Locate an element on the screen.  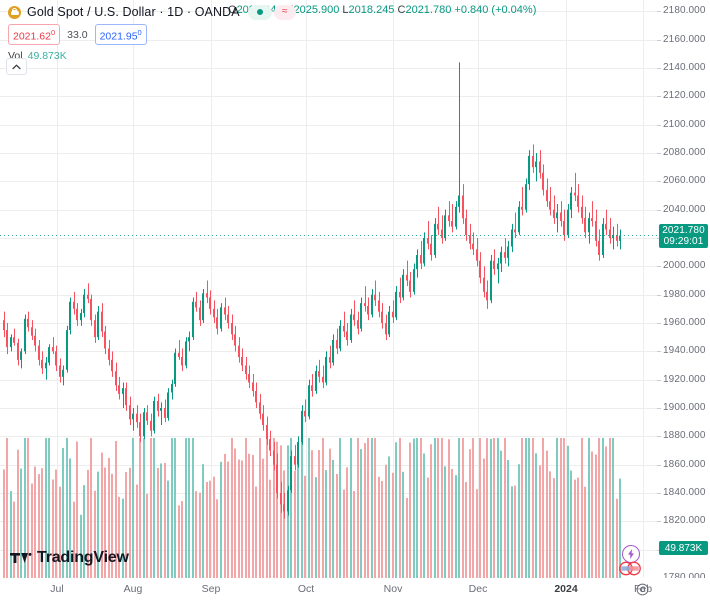
approx-badge-icon: ≈ is located at coordinates (284, 12).